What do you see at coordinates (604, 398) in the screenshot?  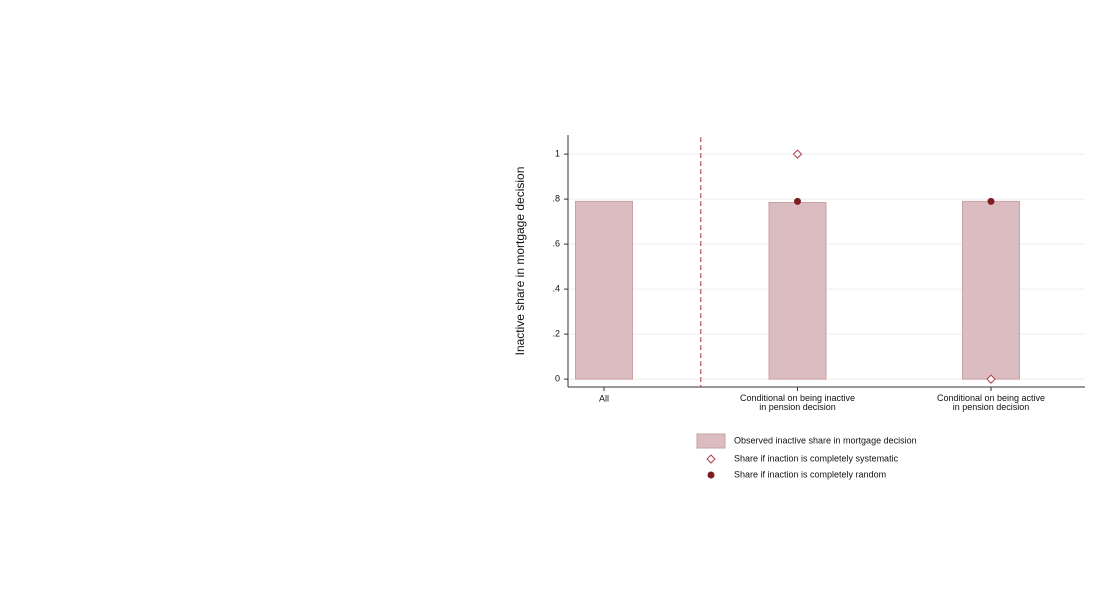 I see `x-tick-label: All` at bounding box center [604, 398].